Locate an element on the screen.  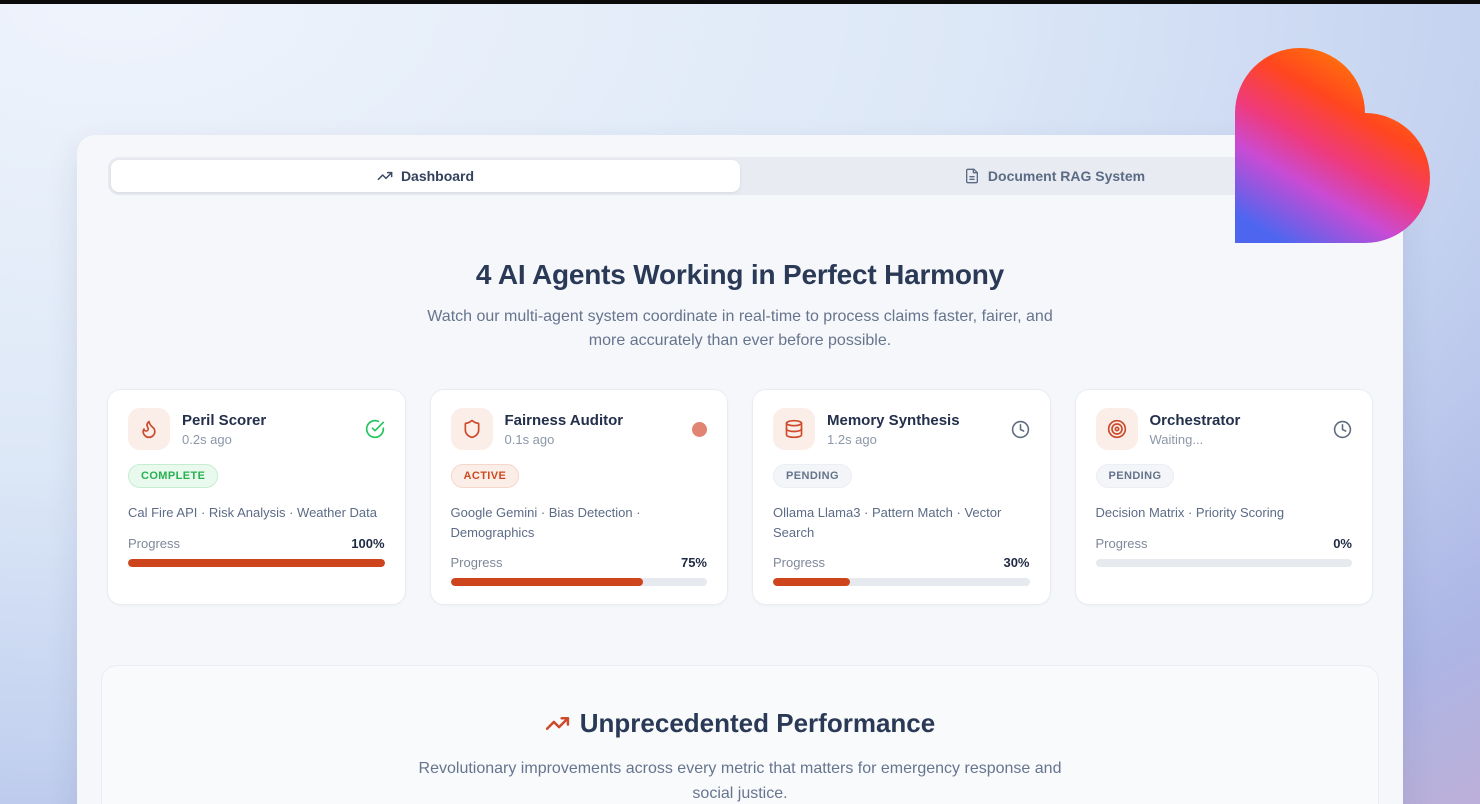
tab-dashboard-label: Dashboard is located at coordinates (437, 176).